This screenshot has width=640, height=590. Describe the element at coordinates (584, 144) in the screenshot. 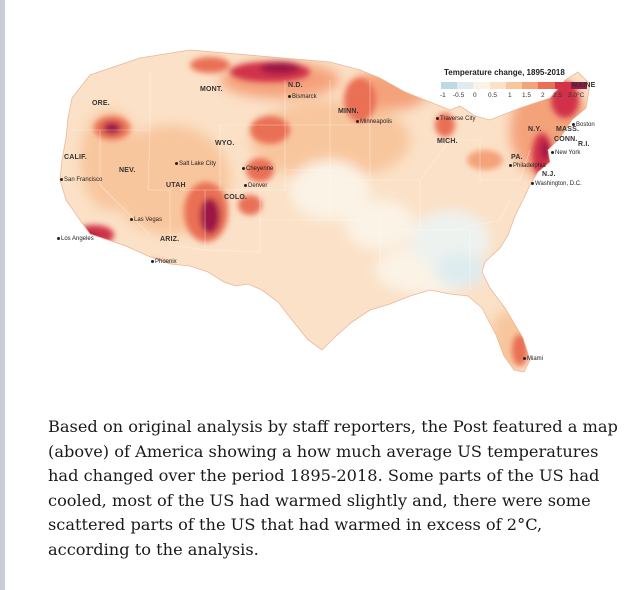

I see `state-label: R.I.` at that location.